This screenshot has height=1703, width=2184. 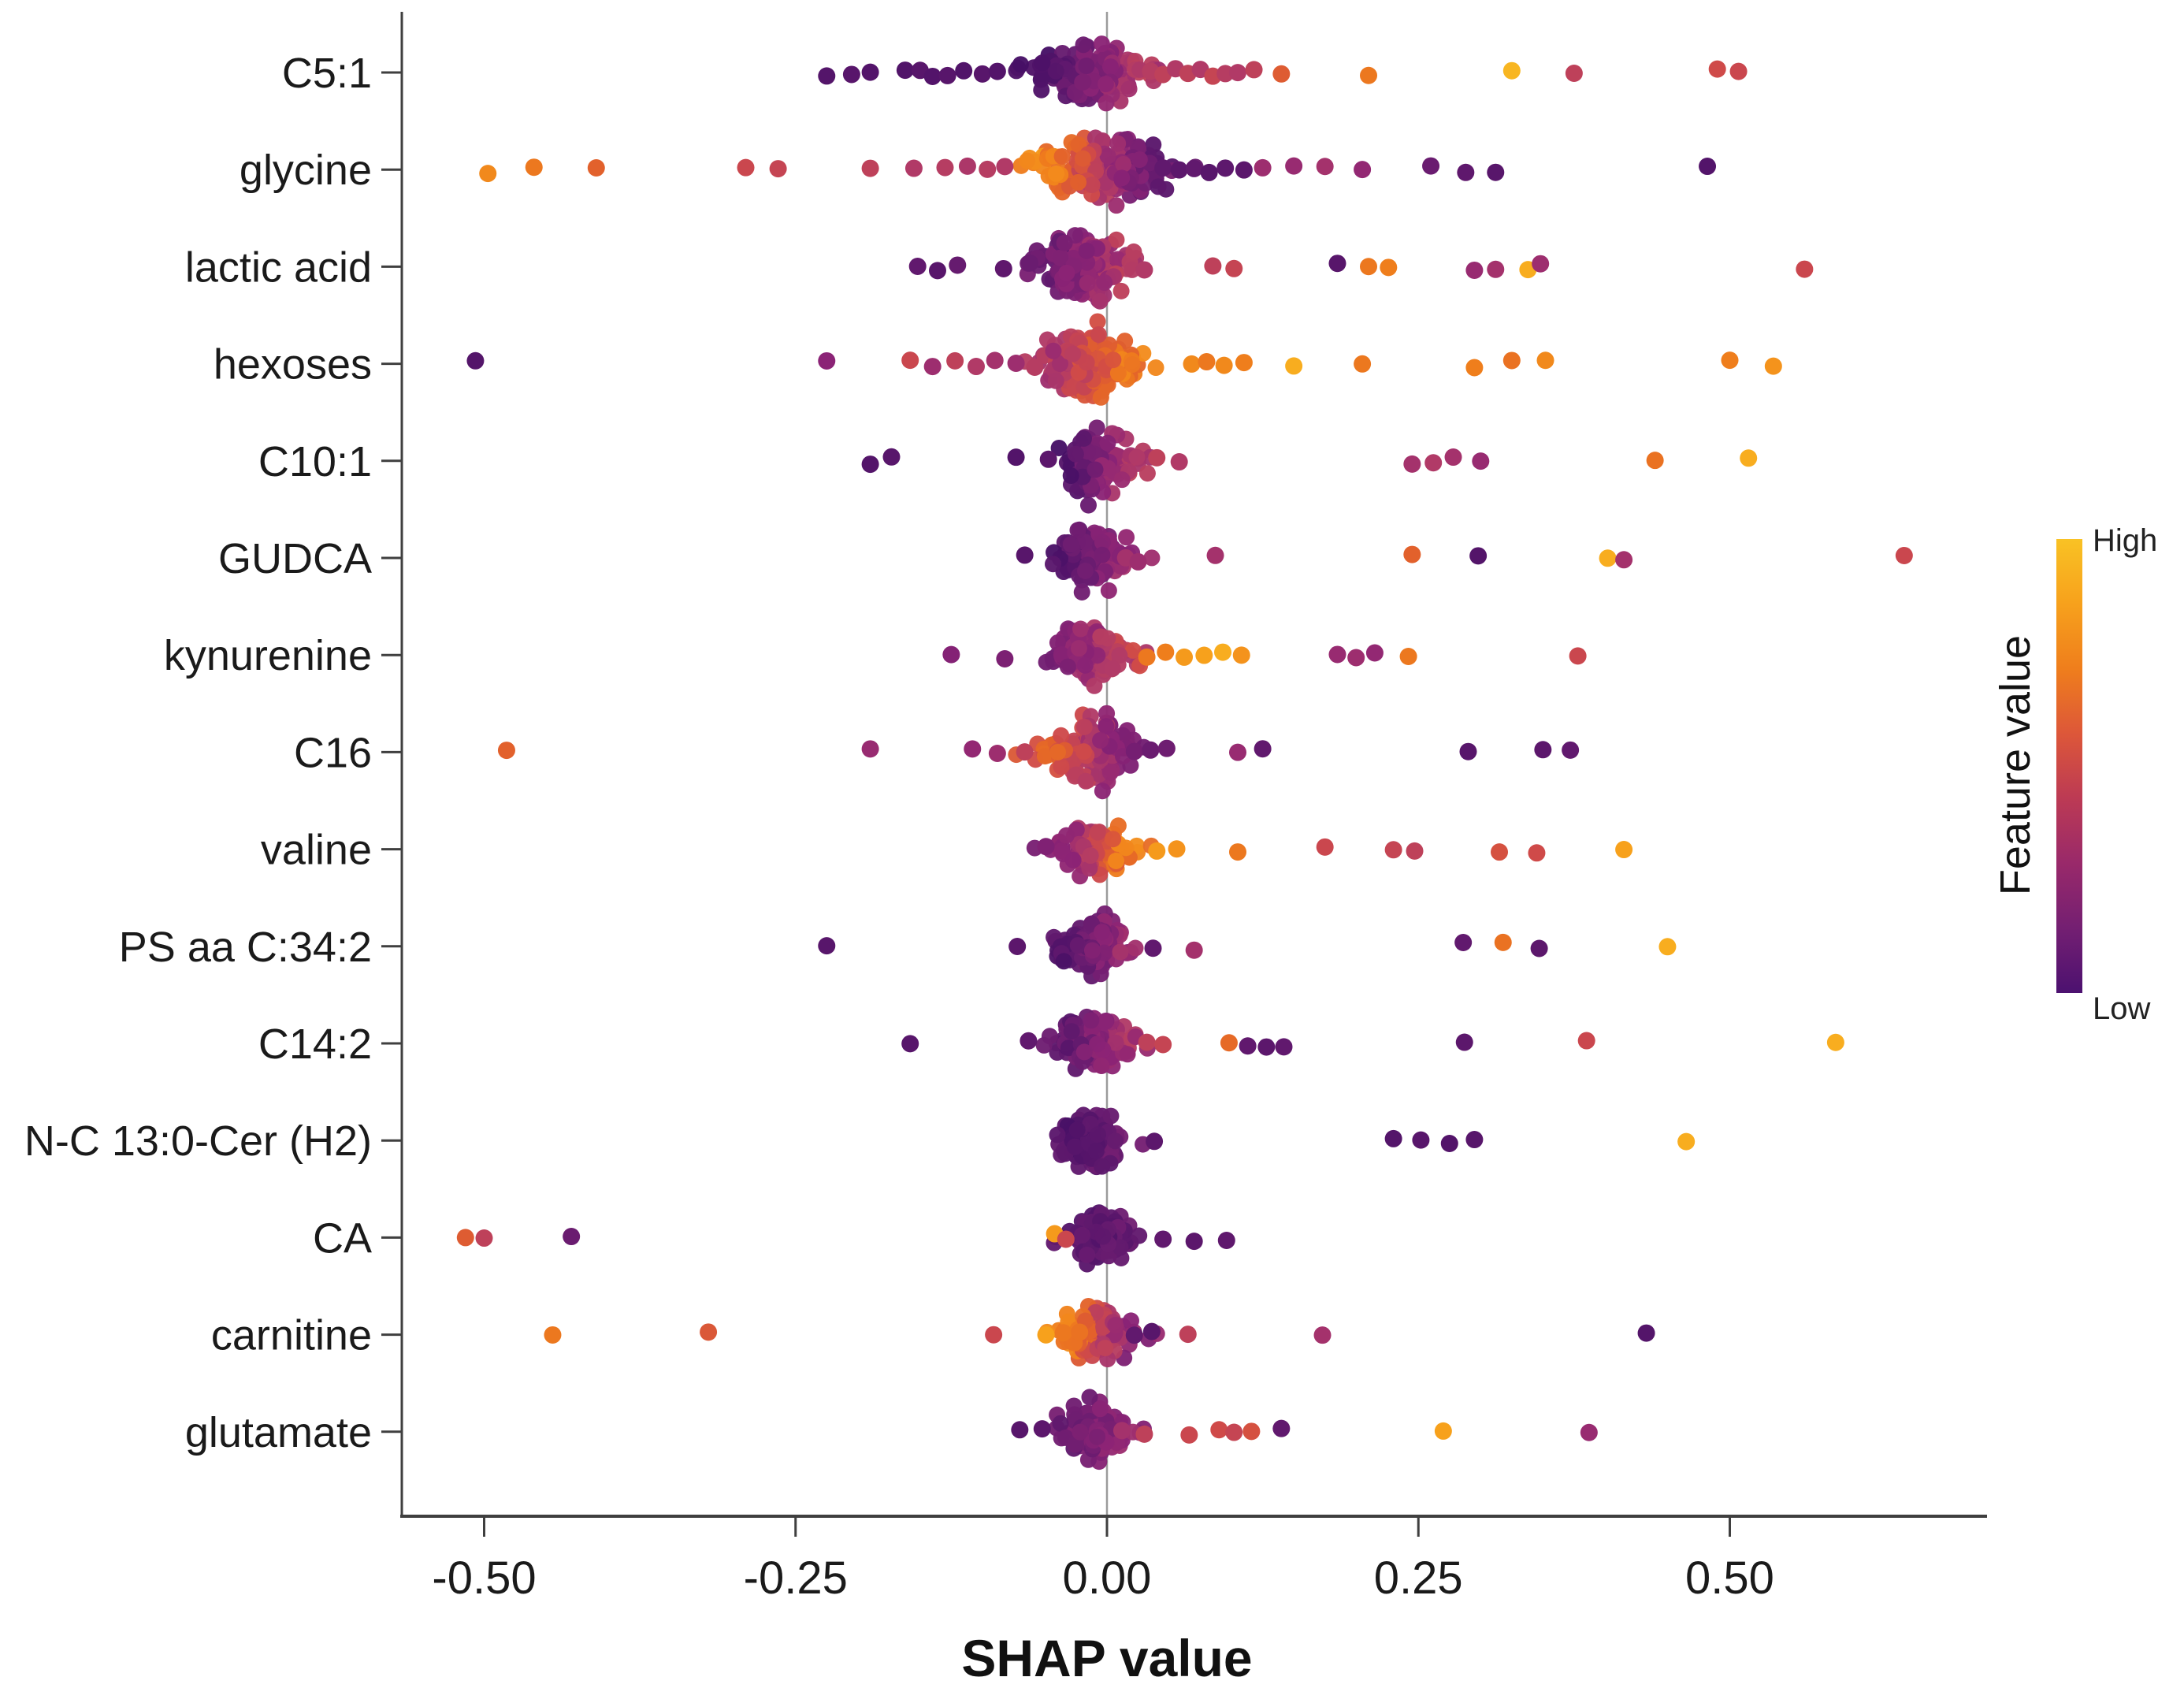 I want to click on y-axis-label: glutamate, so click(x=278, y=1432).